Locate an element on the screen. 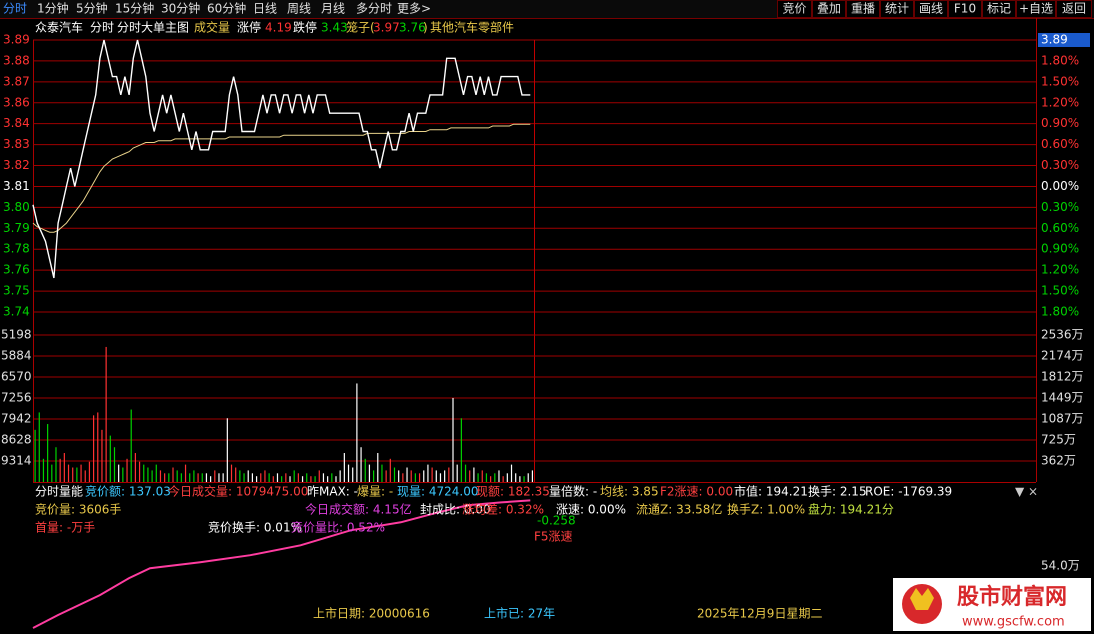  info-item: 竞价额: 137.03 is located at coordinates (128, 492).